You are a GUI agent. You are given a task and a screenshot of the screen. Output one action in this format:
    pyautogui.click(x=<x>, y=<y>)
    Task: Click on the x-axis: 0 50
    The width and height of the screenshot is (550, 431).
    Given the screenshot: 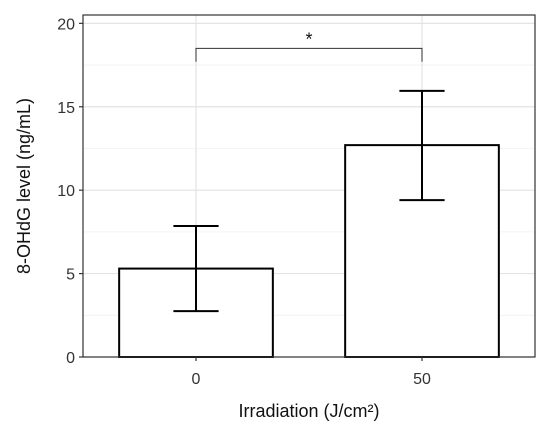 What is the action you would take?
    pyautogui.click(x=311, y=372)
    